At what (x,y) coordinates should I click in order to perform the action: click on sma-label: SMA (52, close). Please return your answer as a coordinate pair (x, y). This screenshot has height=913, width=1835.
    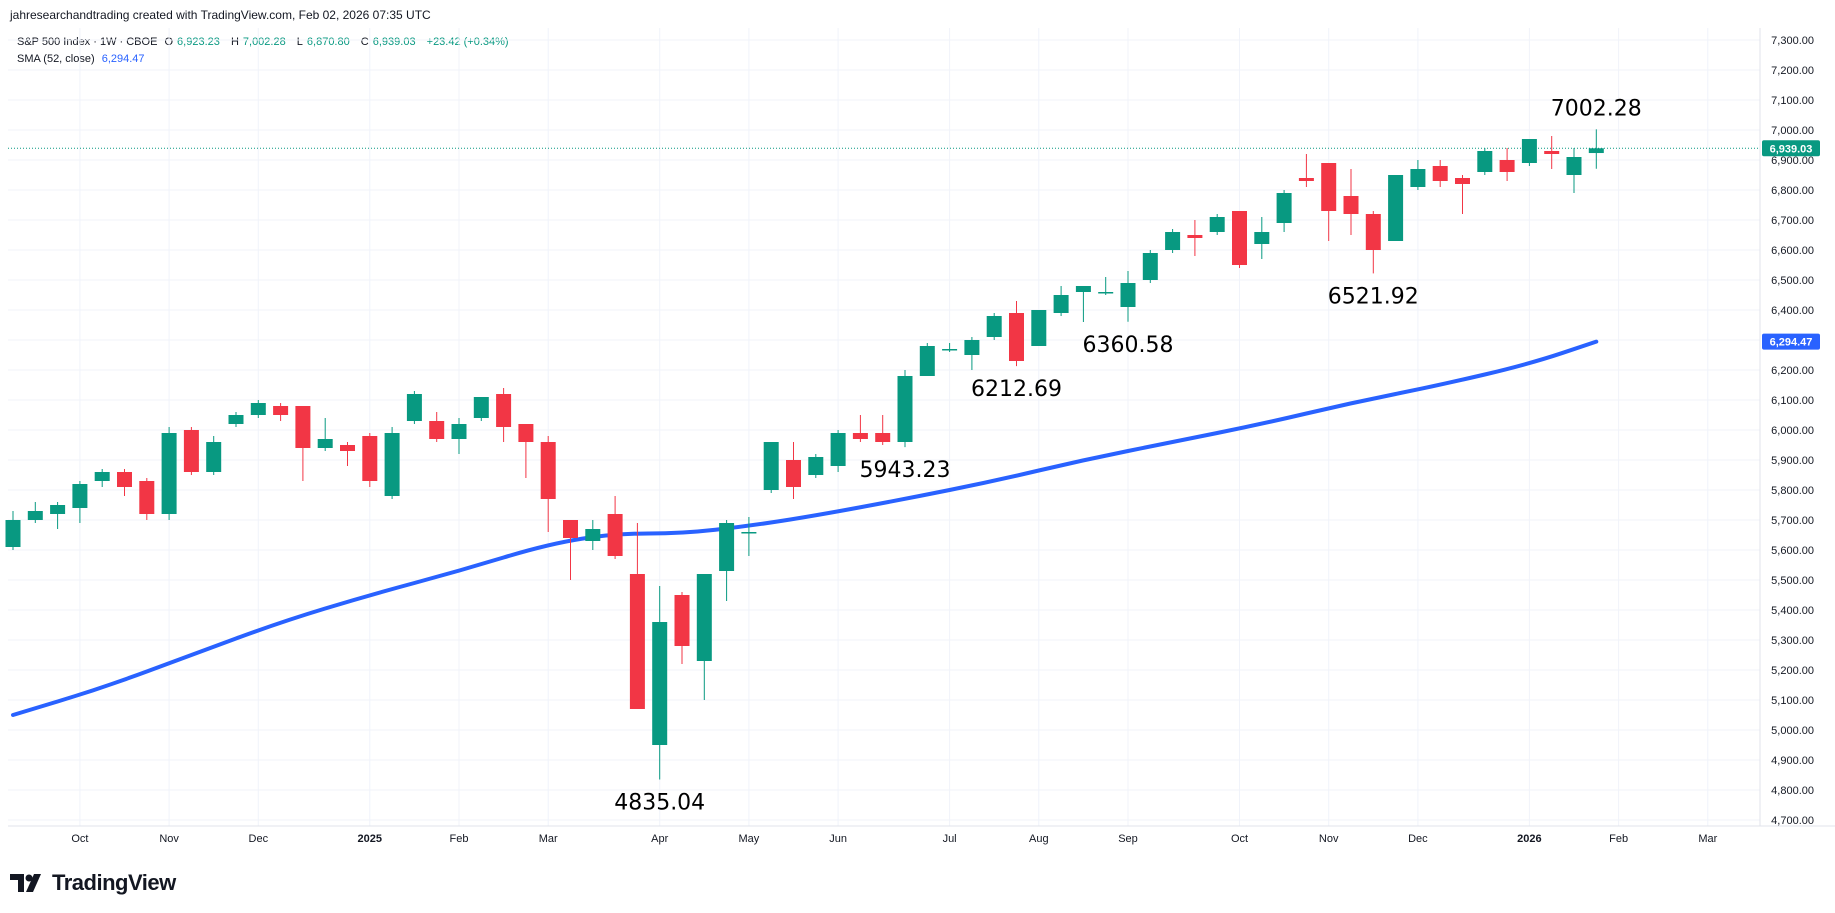
    Looking at the image, I should click on (56, 59).